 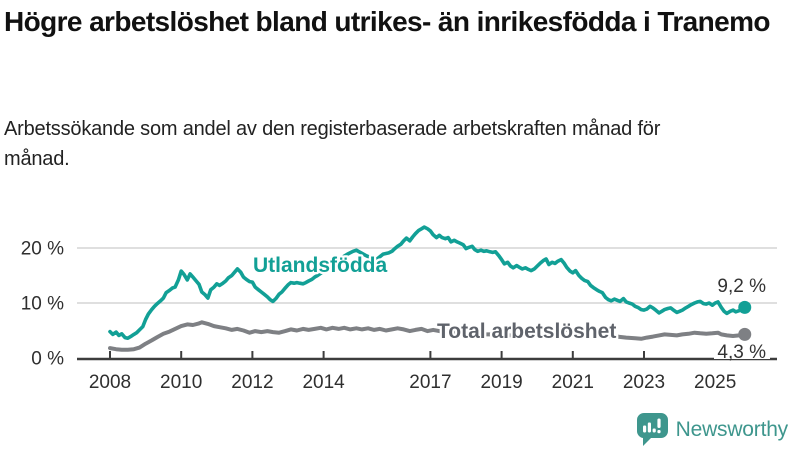 What do you see at coordinates (181, 382) in the screenshot?
I see `x-tick-label: 2010` at bounding box center [181, 382].